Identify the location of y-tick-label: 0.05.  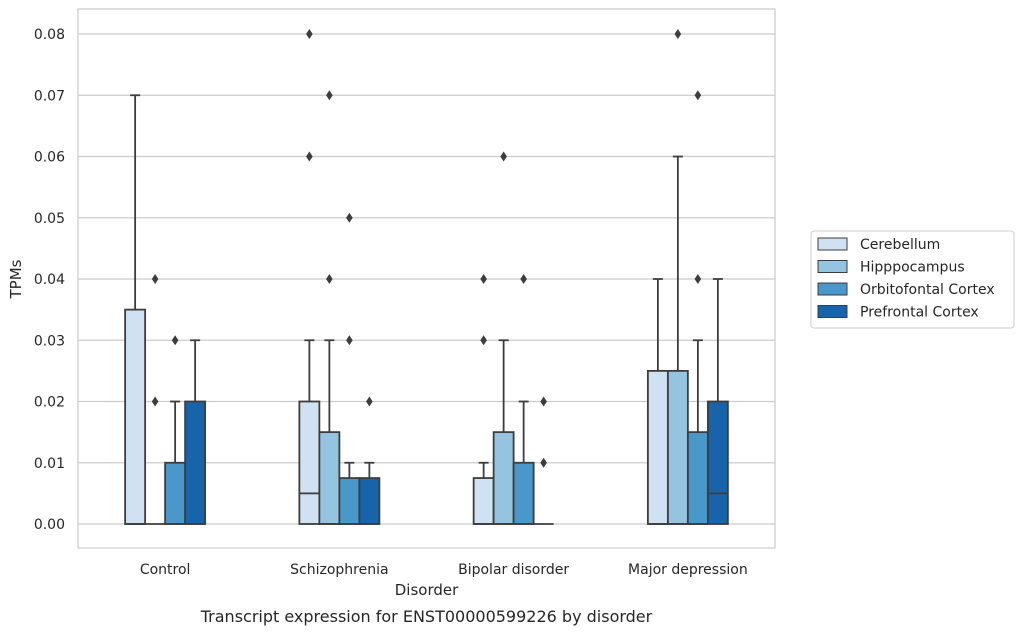
(49, 219).